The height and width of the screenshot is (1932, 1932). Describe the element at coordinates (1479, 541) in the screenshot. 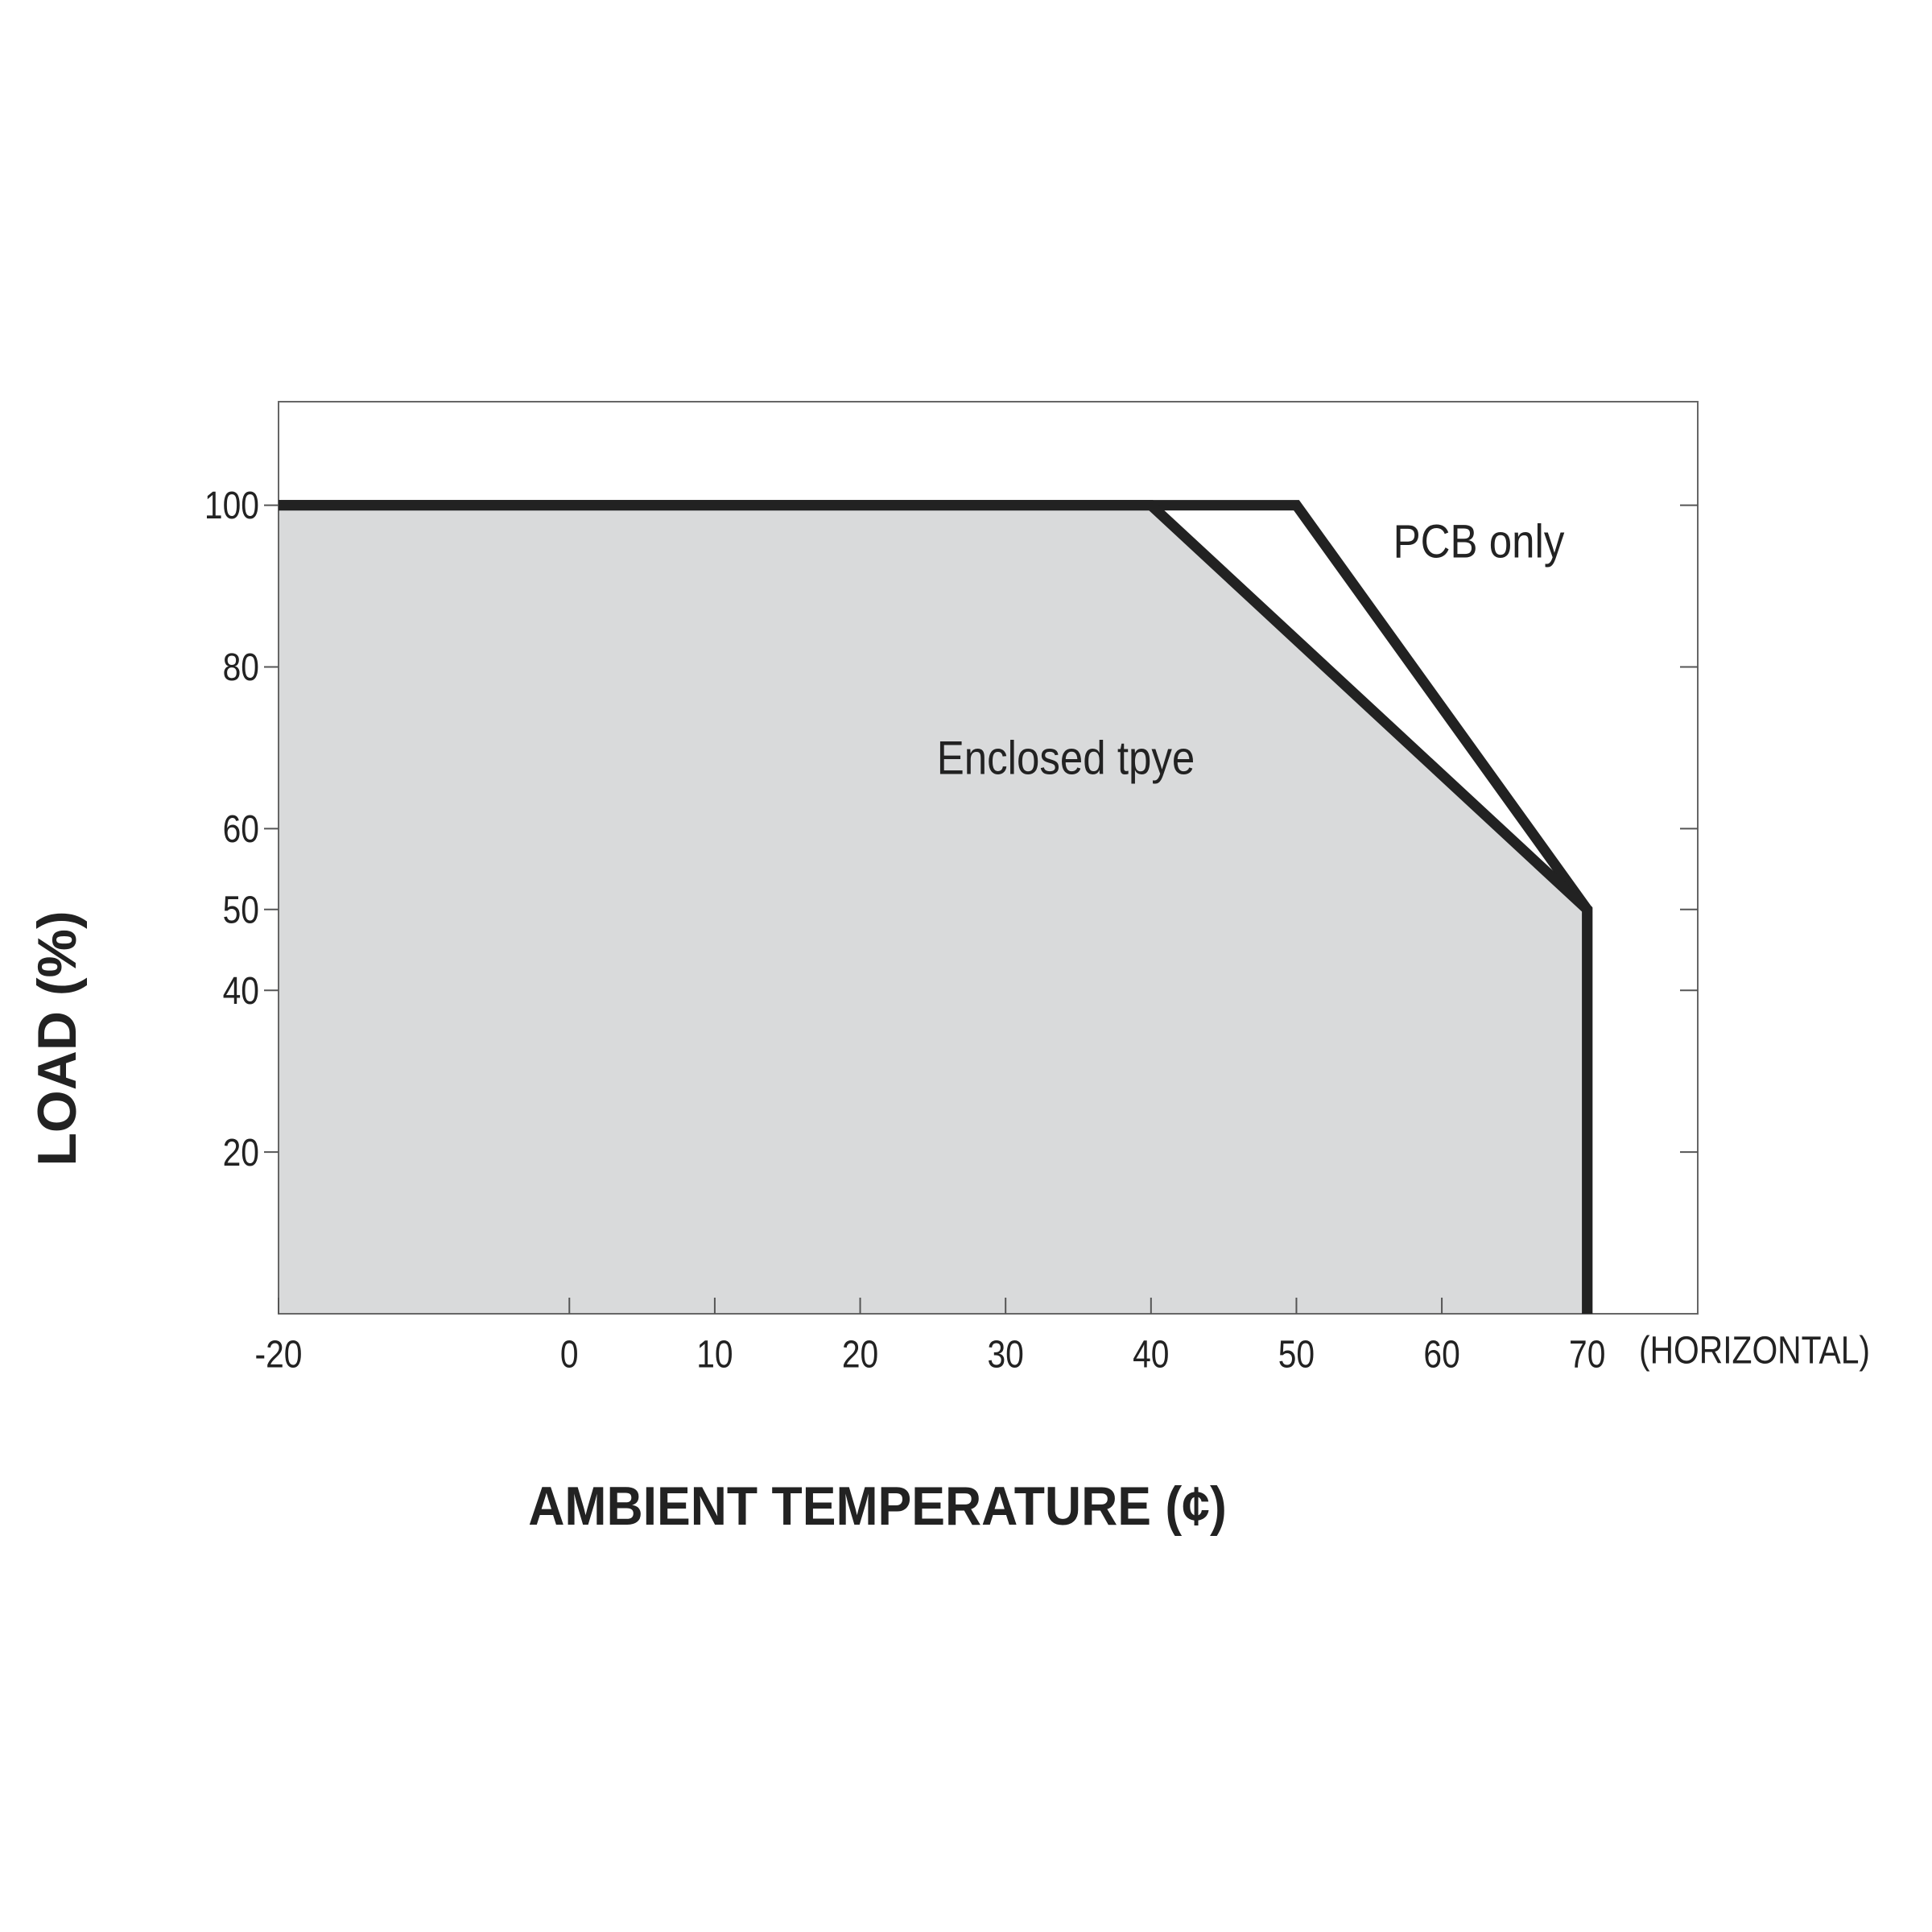

I see `series-label: PCB only` at that location.